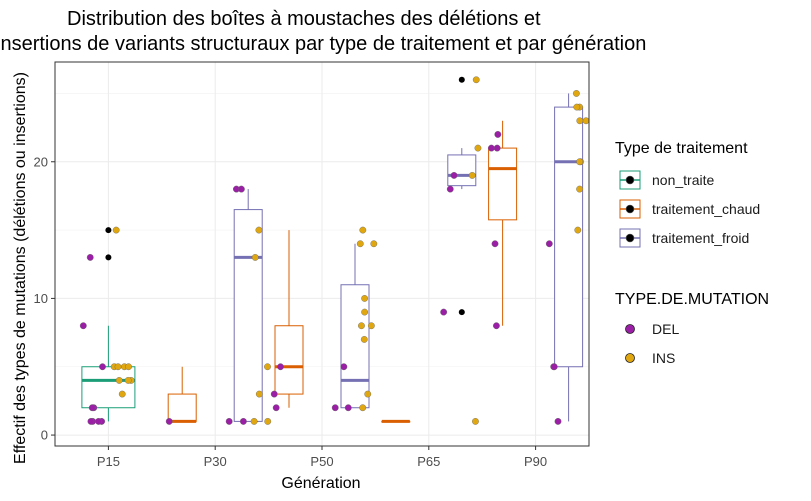 The image size is (811, 501). I want to click on box-P90-traitement_froid, so click(569, 257).